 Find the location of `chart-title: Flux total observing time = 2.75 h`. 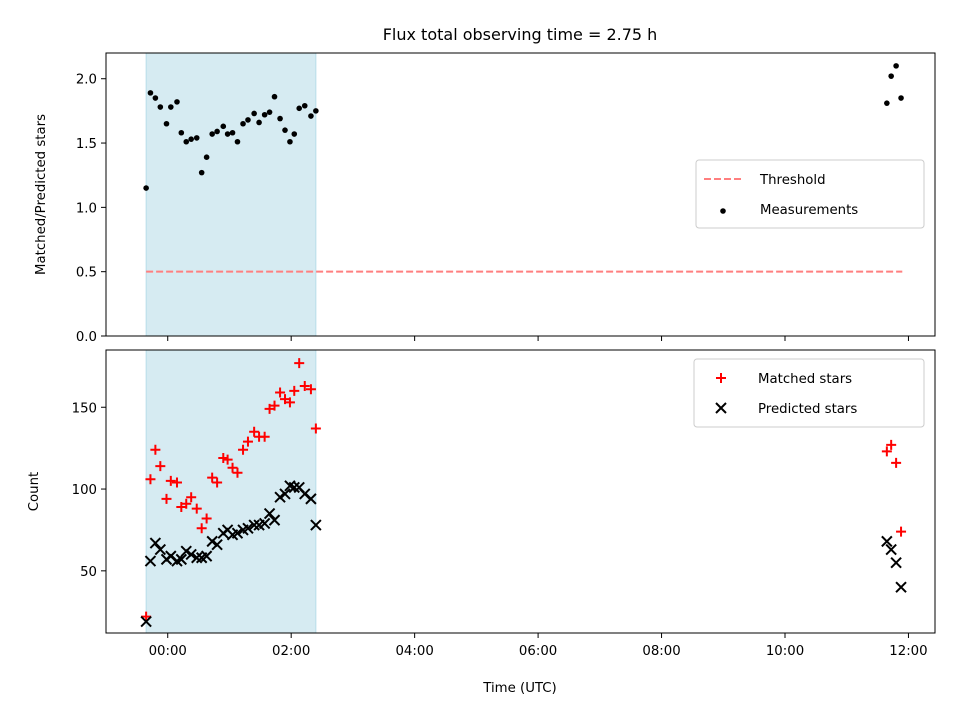

chart-title: Flux total observing time = 2.75 h is located at coordinates (520, 34).